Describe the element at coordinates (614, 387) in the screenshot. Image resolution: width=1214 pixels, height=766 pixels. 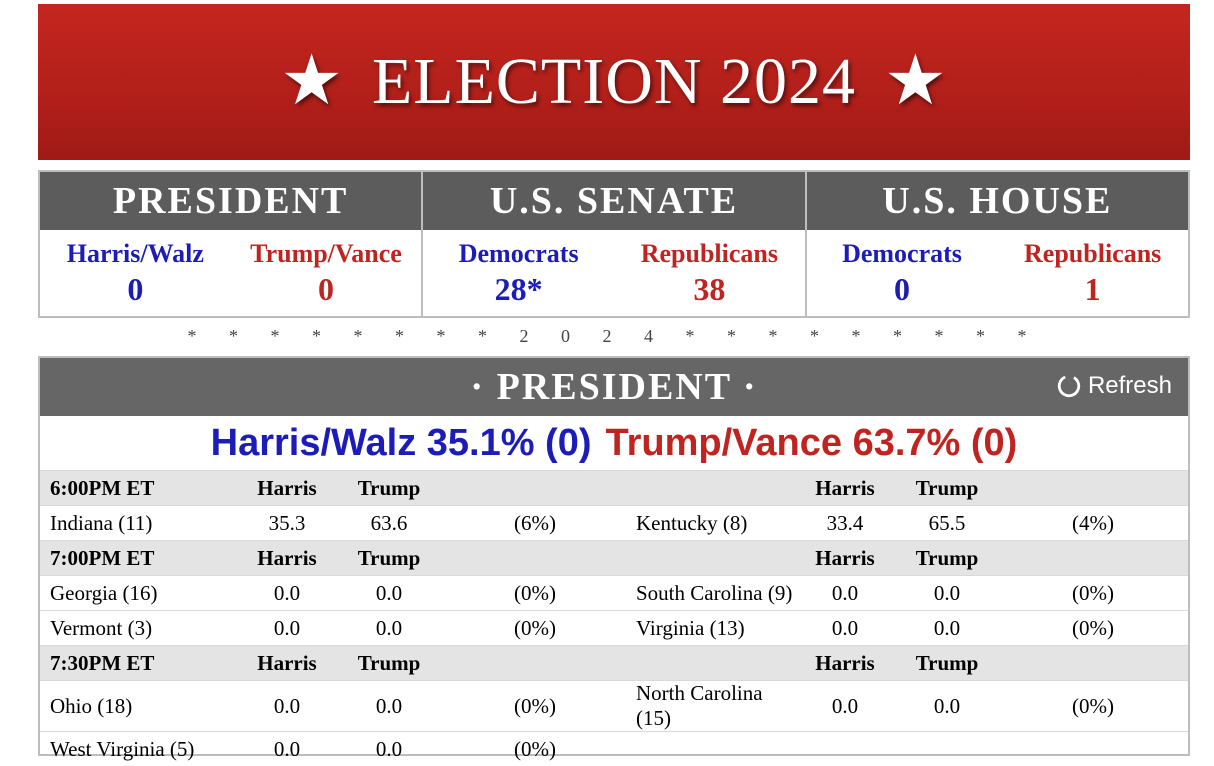
I see `panel-header: · PRESIDENT · Refresh` at that location.